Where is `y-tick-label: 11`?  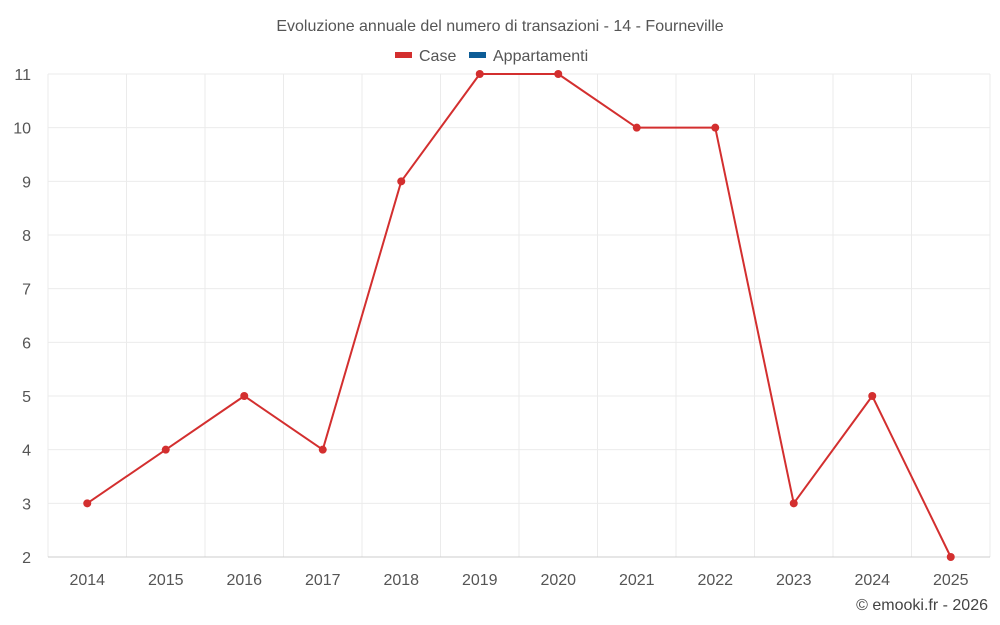 y-tick-label: 11 is located at coordinates (22, 75).